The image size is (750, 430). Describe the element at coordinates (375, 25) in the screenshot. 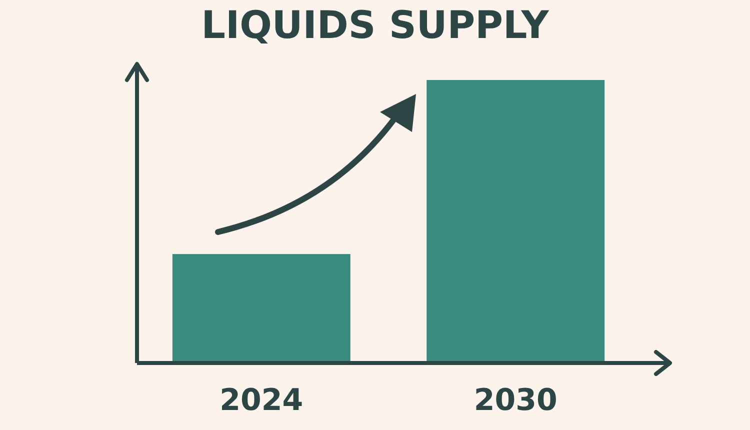

I see `chart-title: LIQUIDS SUPPLY` at that location.